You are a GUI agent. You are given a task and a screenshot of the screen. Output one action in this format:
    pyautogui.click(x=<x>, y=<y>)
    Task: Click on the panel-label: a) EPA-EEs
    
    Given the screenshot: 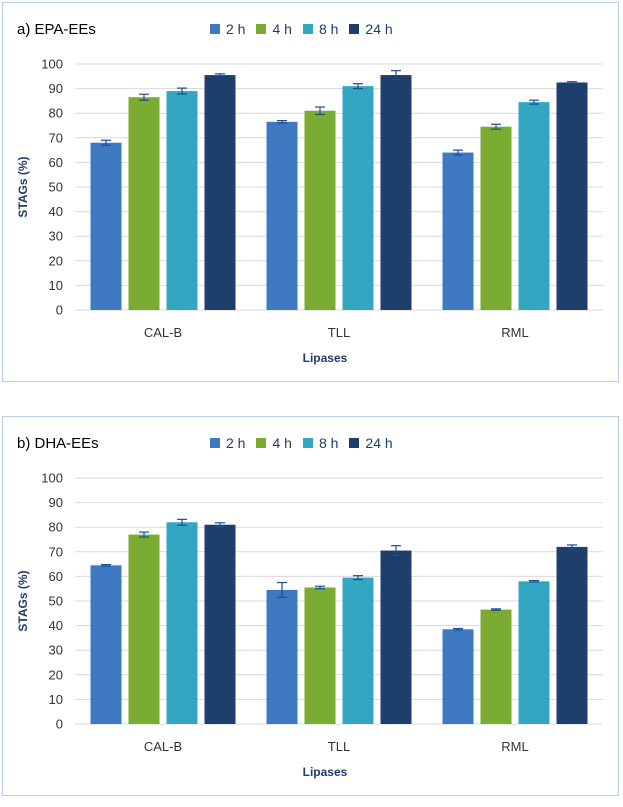 What is the action you would take?
    pyautogui.click(x=56, y=29)
    